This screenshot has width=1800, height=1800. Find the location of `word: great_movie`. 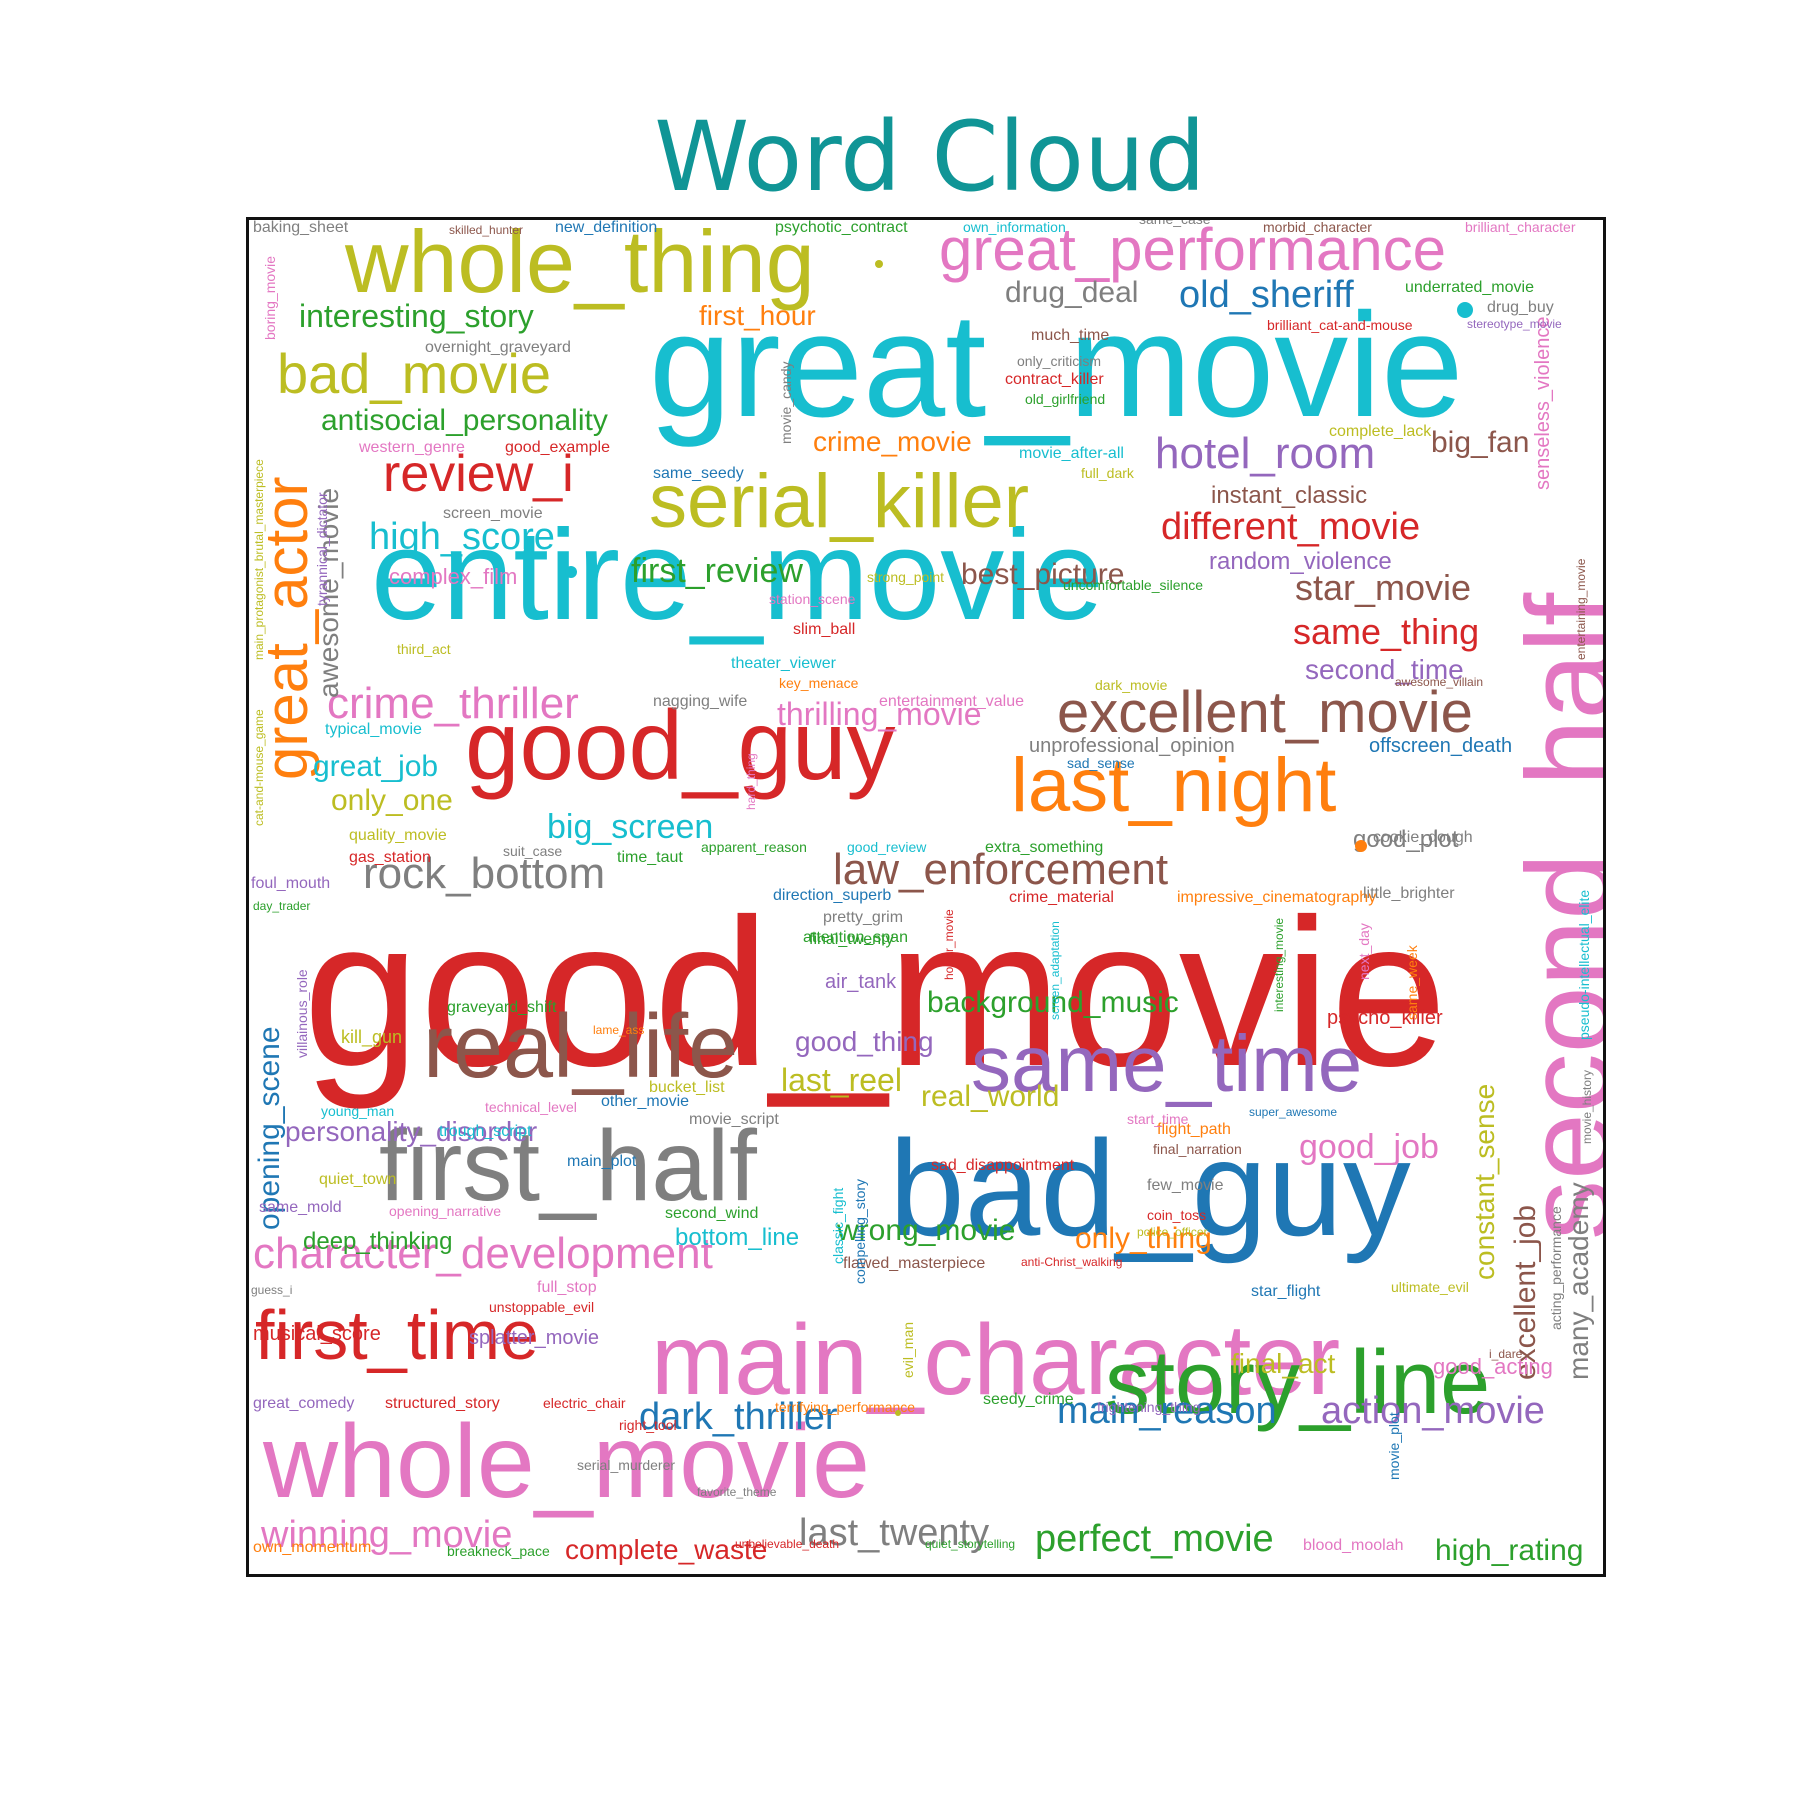

word: great_movie is located at coordinates (1056, 365).